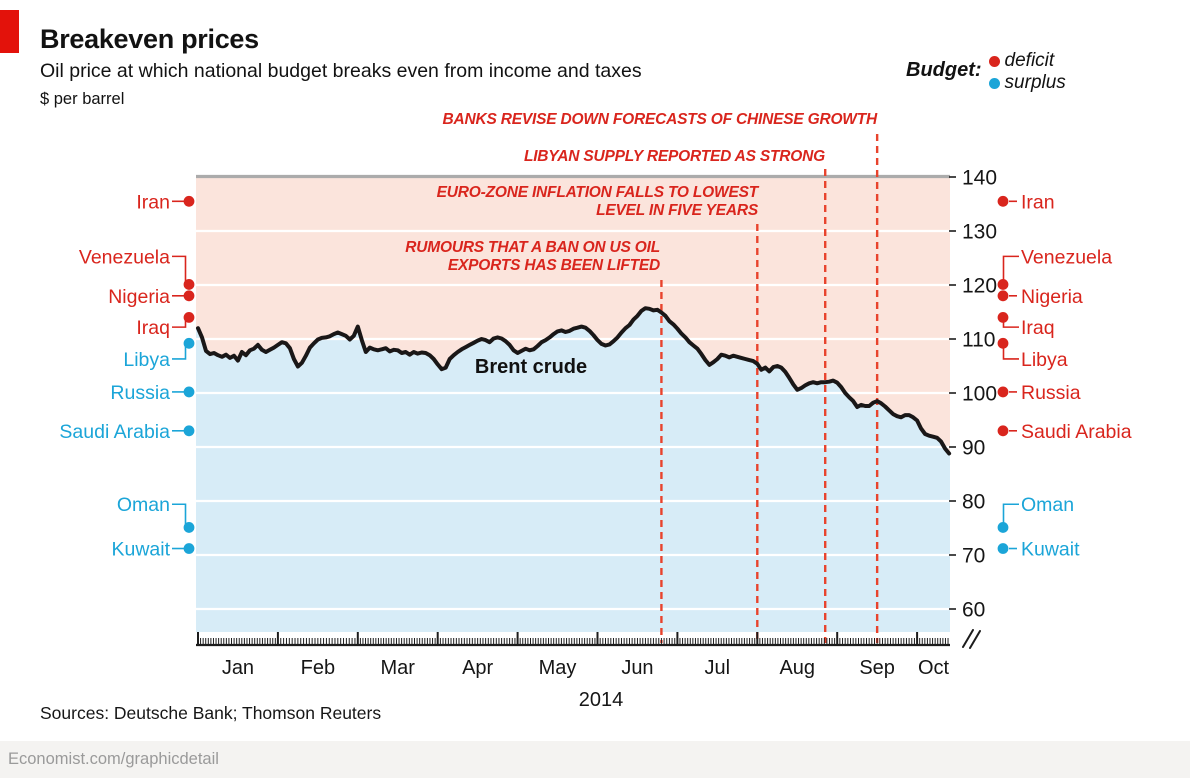 Image resolution: width=1190 pixels, height=778 pixels. Describe the element at coordinates (189, 431) in the screenshot. I see `breakeven-dot-left-saudi-arabia` at that location.